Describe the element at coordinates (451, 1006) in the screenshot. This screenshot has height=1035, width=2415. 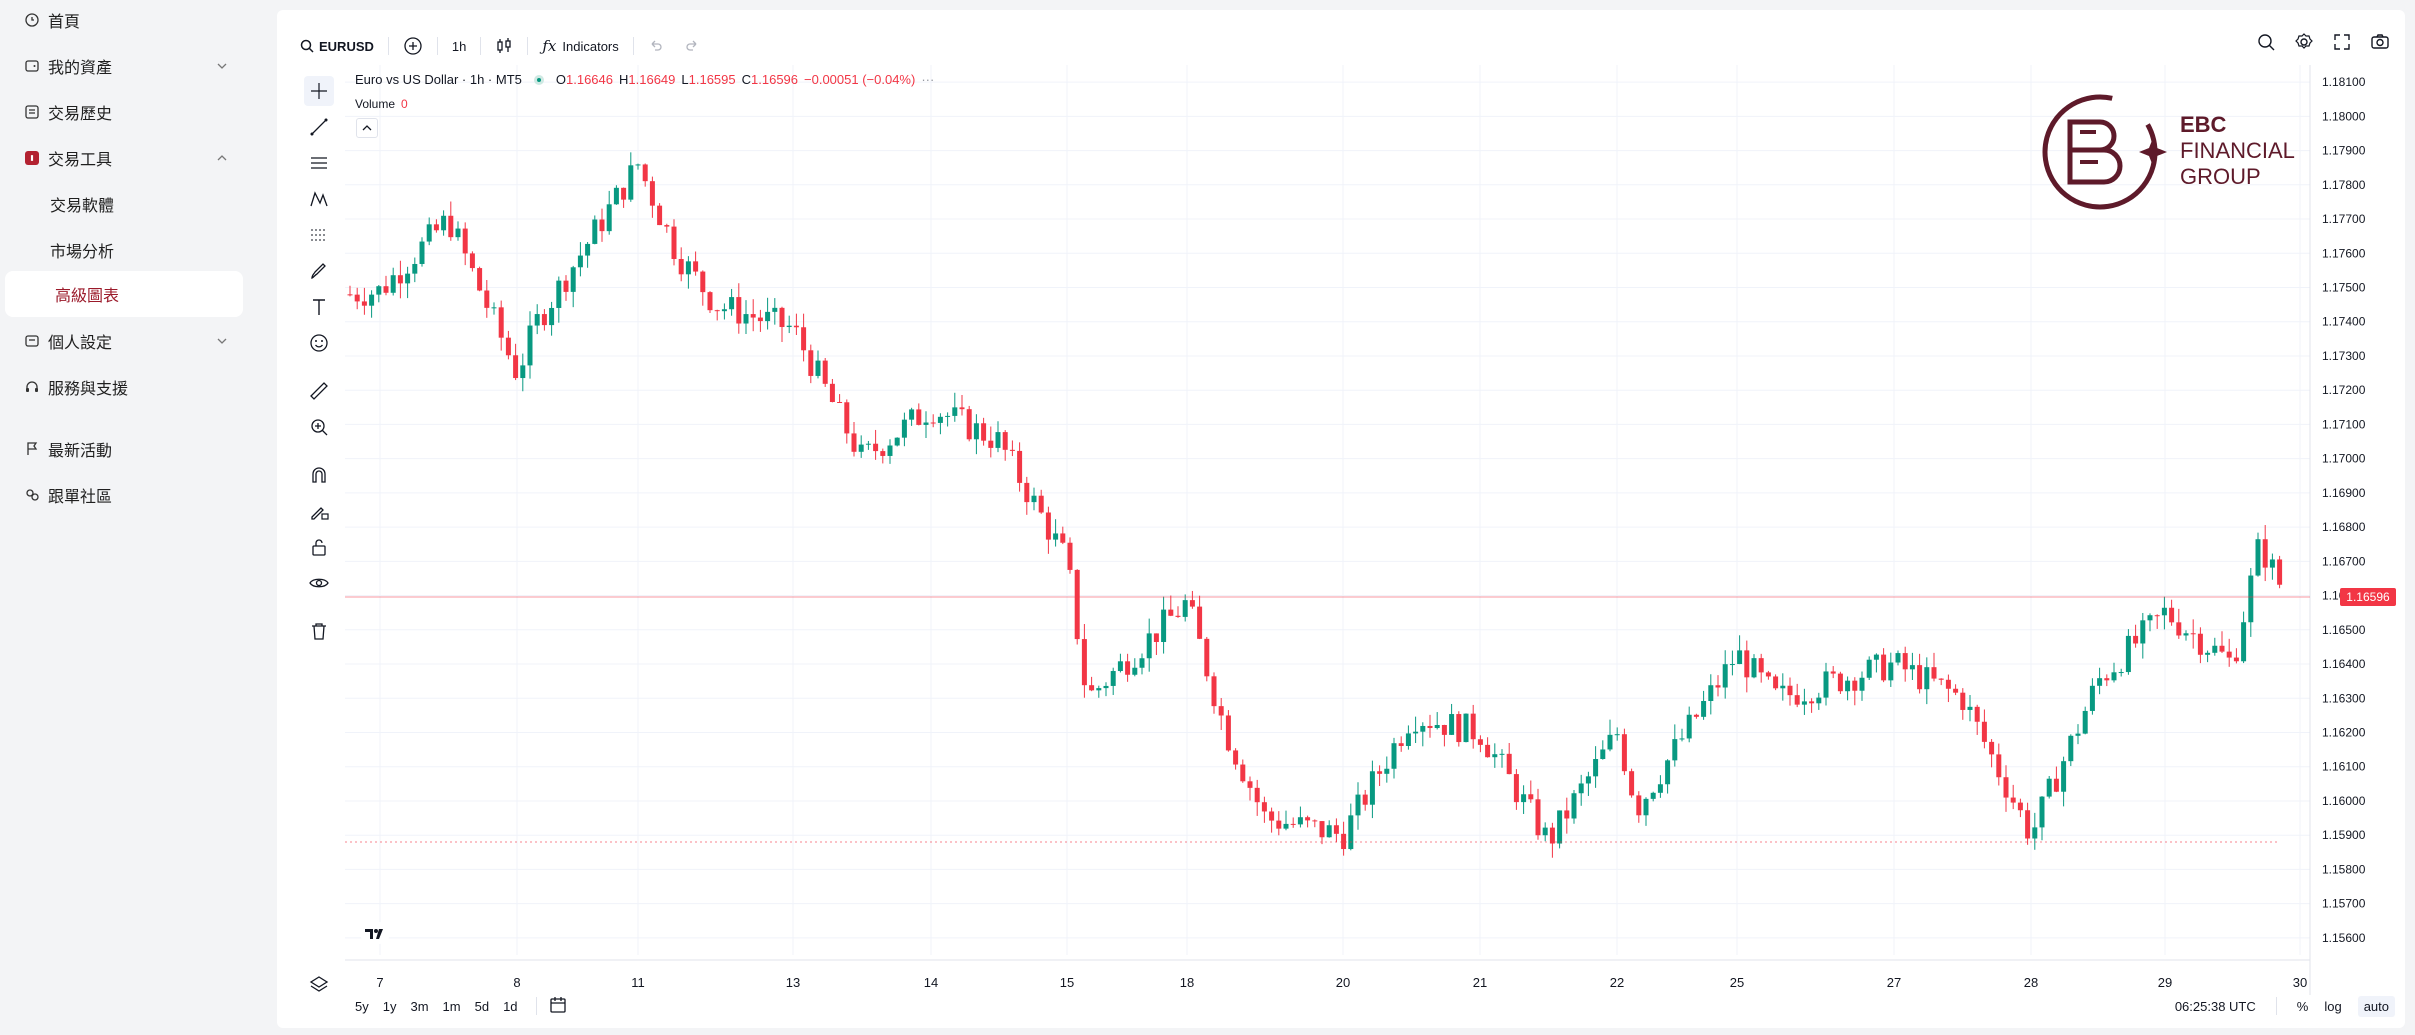
I see `range-1m-button: 1m` at that location.